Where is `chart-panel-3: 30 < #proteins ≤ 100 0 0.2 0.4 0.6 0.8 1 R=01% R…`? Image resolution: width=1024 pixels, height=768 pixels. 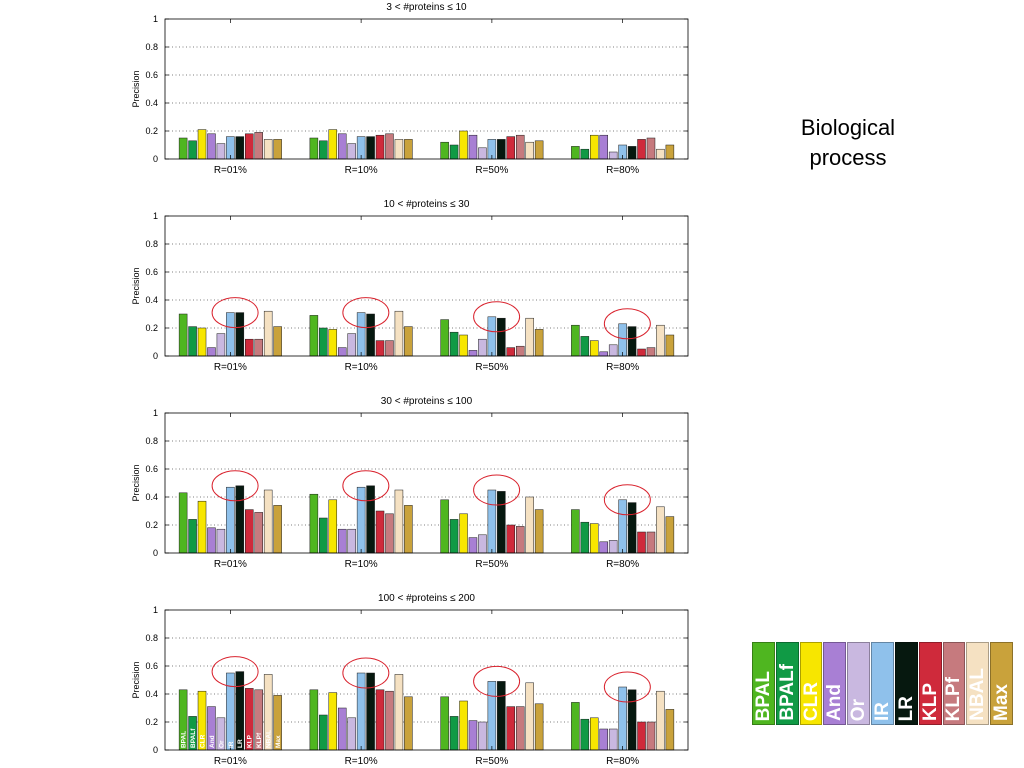
chart-panel-3: 30 < #proteins ≤ 100 0 0.2 0.4 0.6 0.8 1 R=01% R… is located at coordinates (410, 483).